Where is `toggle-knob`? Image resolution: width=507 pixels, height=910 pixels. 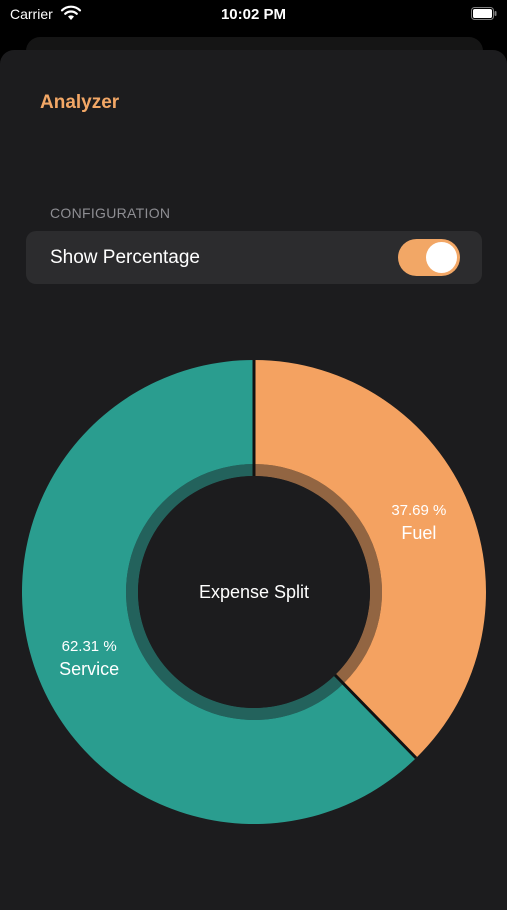 toggle-knob is located at coordinates (441, 257).